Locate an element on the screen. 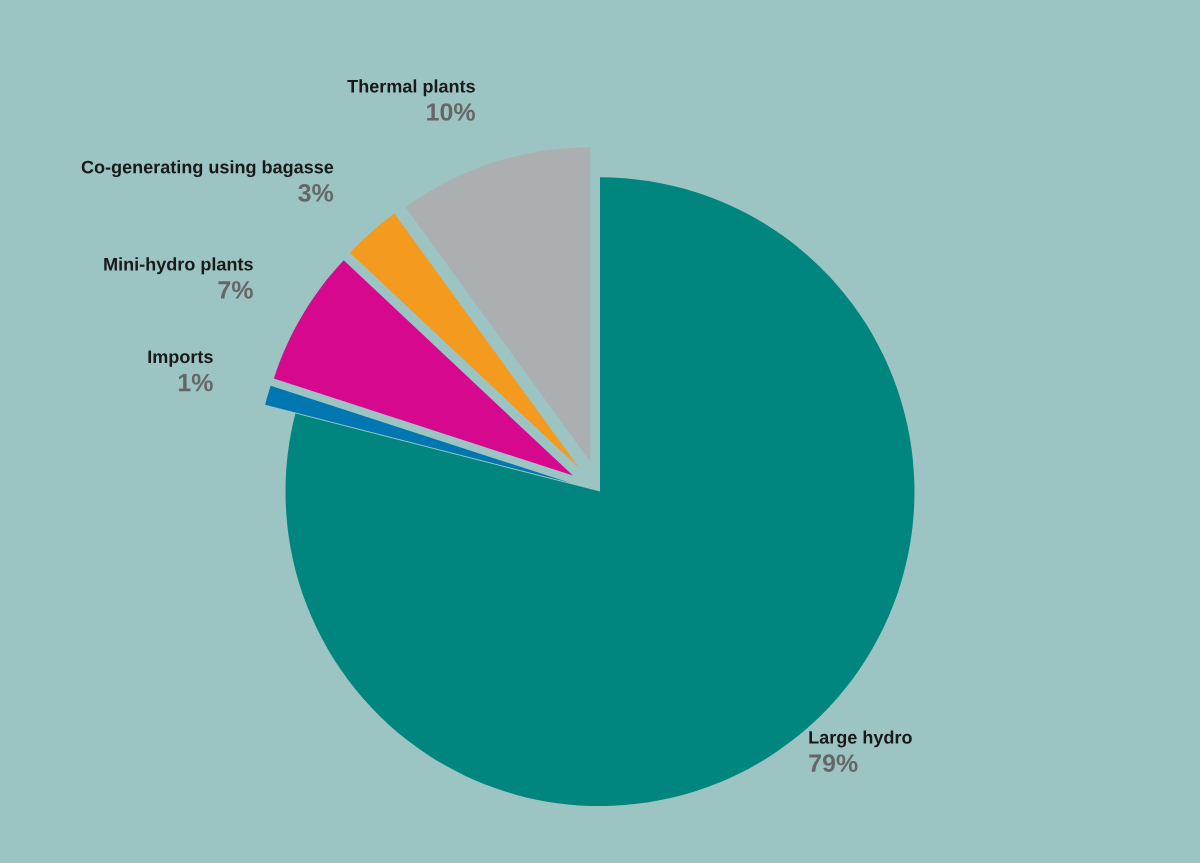 Image resolution: width=1200 pixels, height=863 pixels. slice-label: Large hydro is located at coordinates (860, 739).